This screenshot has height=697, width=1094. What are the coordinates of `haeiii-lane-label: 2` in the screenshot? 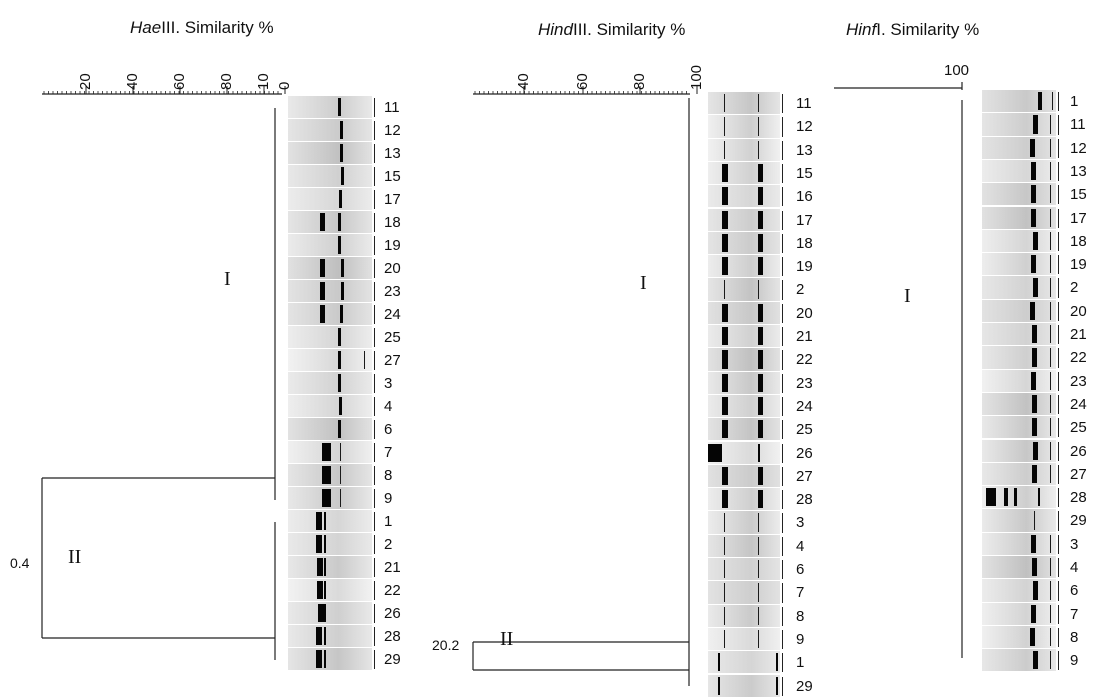 It's located at (388, 544).